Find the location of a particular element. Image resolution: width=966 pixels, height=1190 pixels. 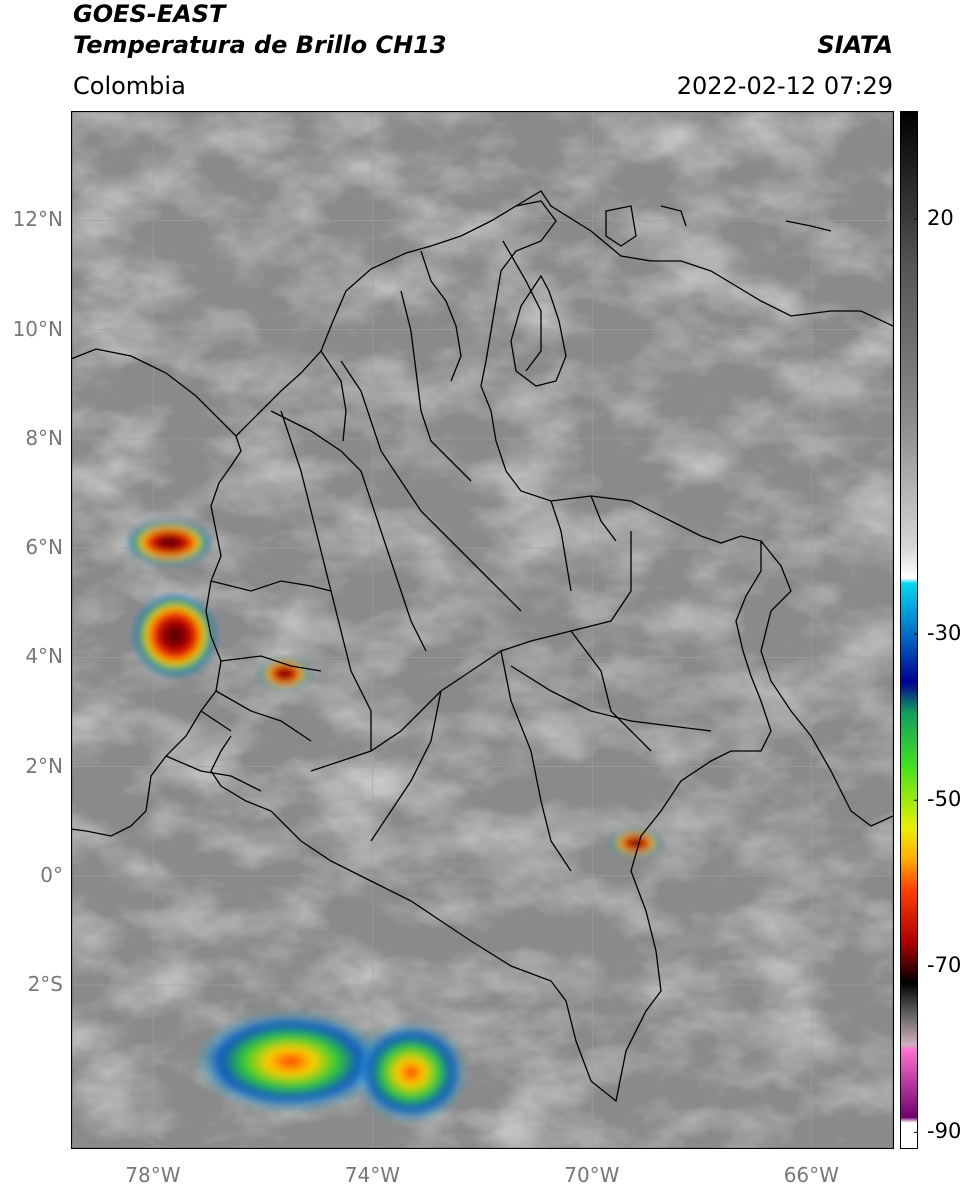

colorbar-tick-label: -90 is located at coordinates (944, 1131).